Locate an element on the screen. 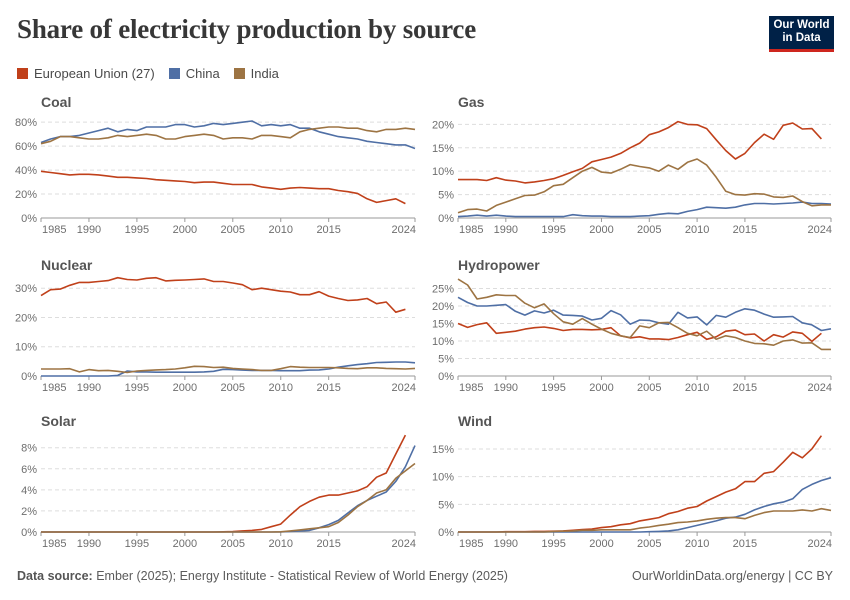 Image resolution: width=850 pixels, height=600 pixels. y-tick-label: 60% is located at coordinates (26, 147).